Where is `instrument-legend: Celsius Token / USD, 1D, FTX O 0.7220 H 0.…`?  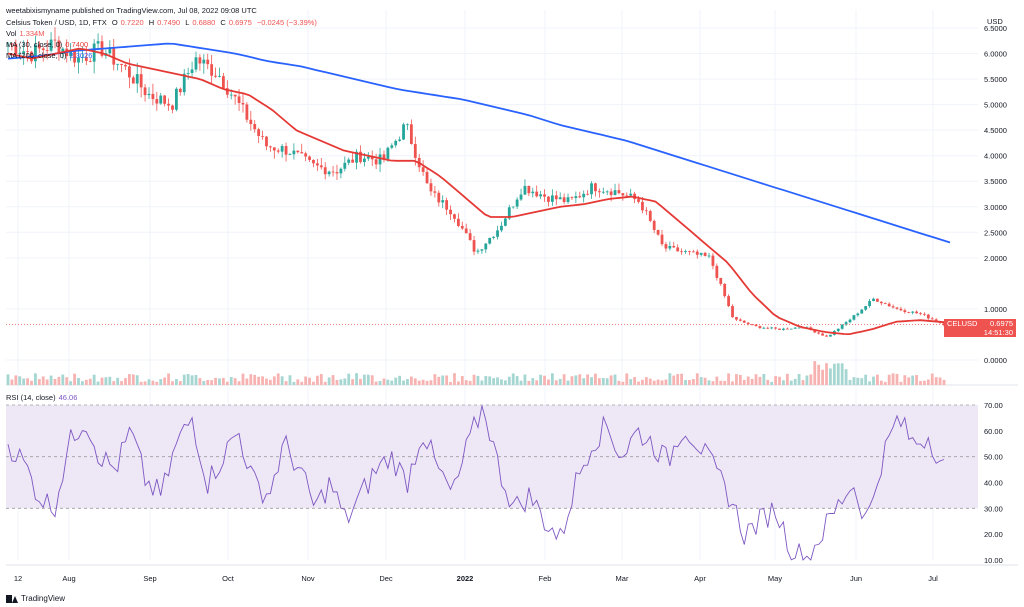 instrument-legend: Celsius Token / USD, 1D, FTX O 0.7220 H 0.… is located at coordinates (163, 22).